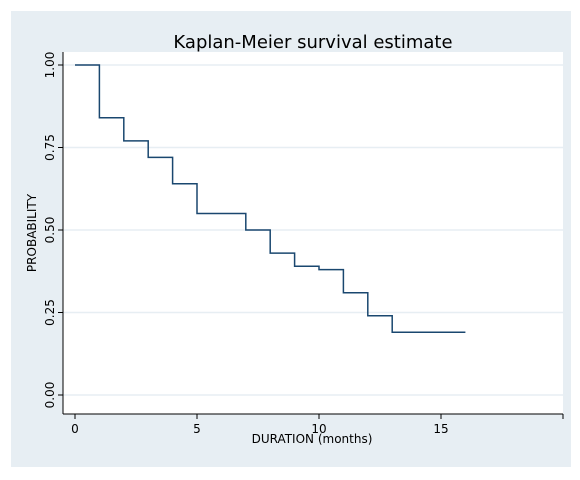 The height and width of the screenshot is (480, 580). I want to click on x-tick-label: 0, so click(75, 429).